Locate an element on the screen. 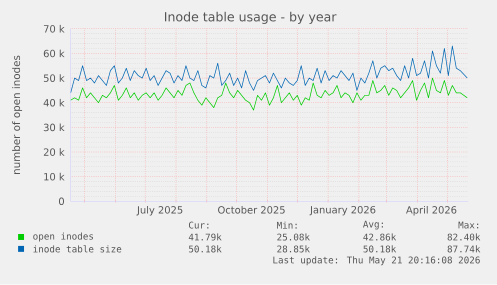  text: 28.85k is located at coordinates (293, 249).